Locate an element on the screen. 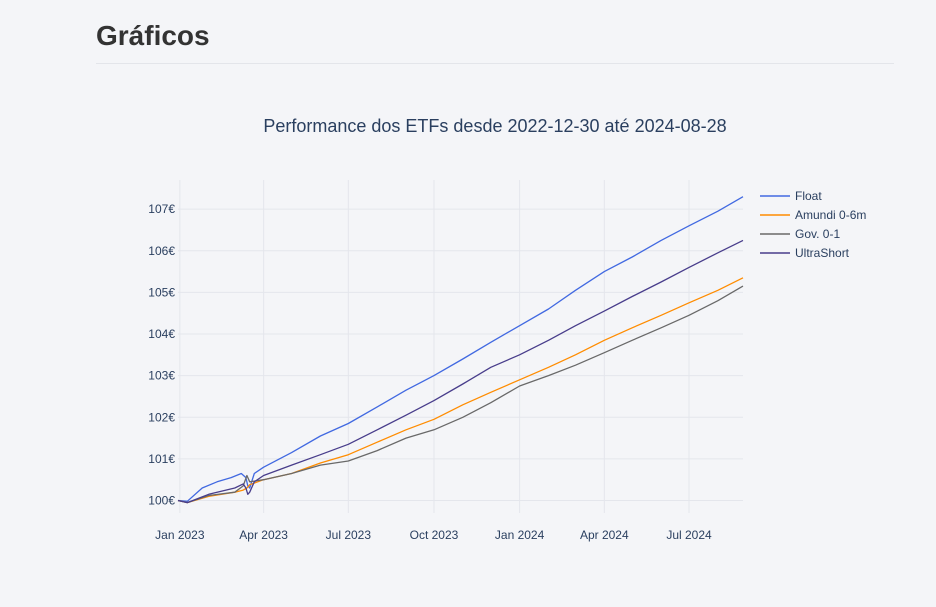  legend-label: Gov. 0-1 is located at coordinates (817, 234).